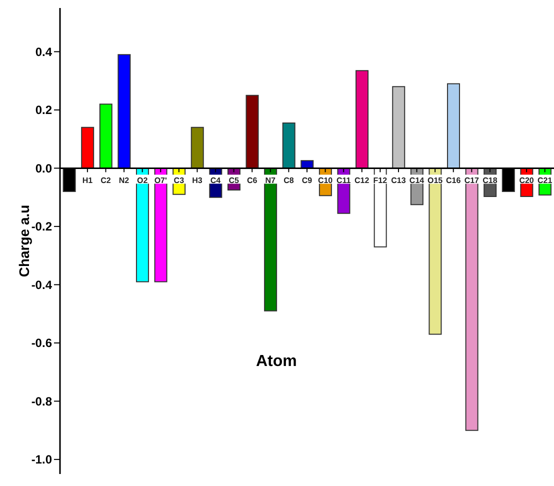  I want to click on x-tick-label: O2, so click(142, 181).